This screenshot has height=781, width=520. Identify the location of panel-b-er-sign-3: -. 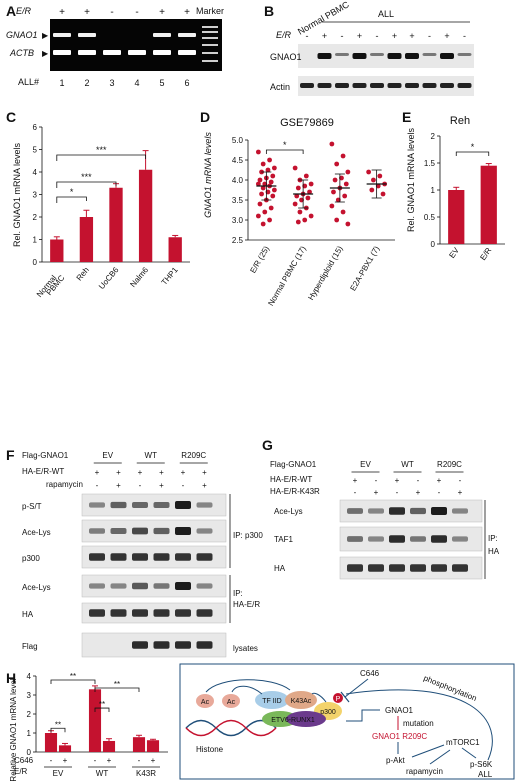
(342, 36).